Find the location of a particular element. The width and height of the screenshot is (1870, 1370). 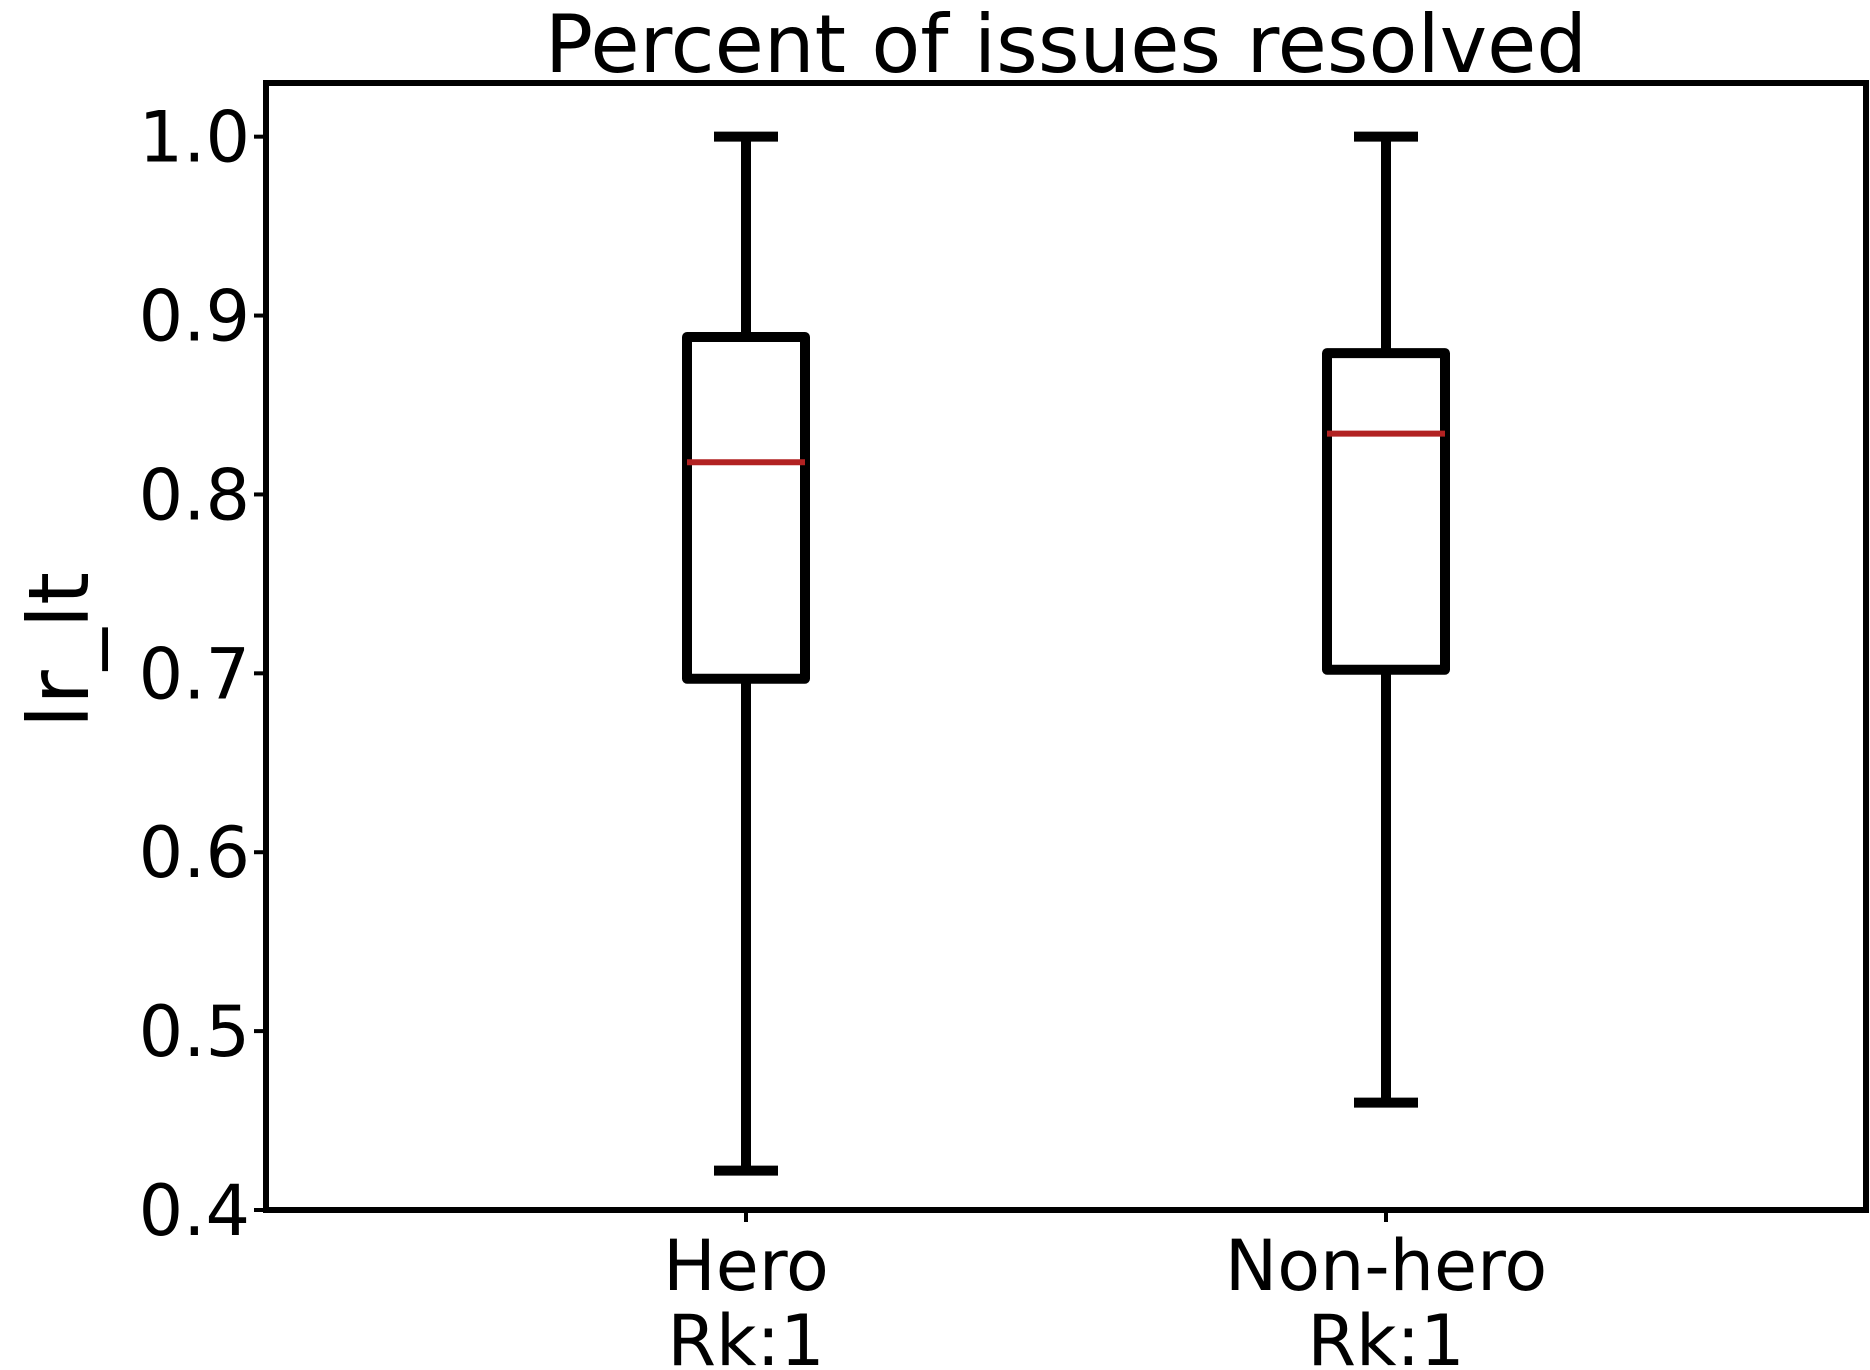

y-axis-label: lr_lt is located at coordinates (59, 650).